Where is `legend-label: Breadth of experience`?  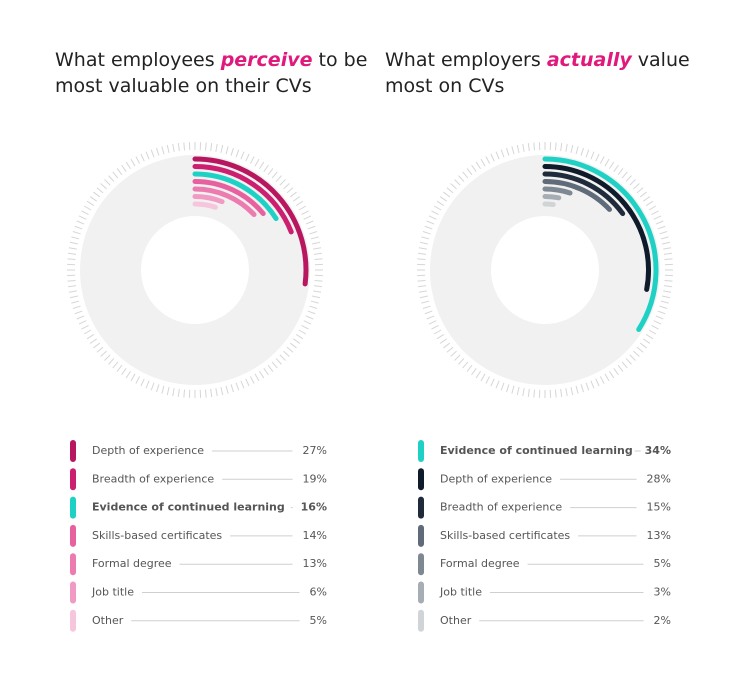
legend-label: Breadth of experience is located at coordinates (153, 478).